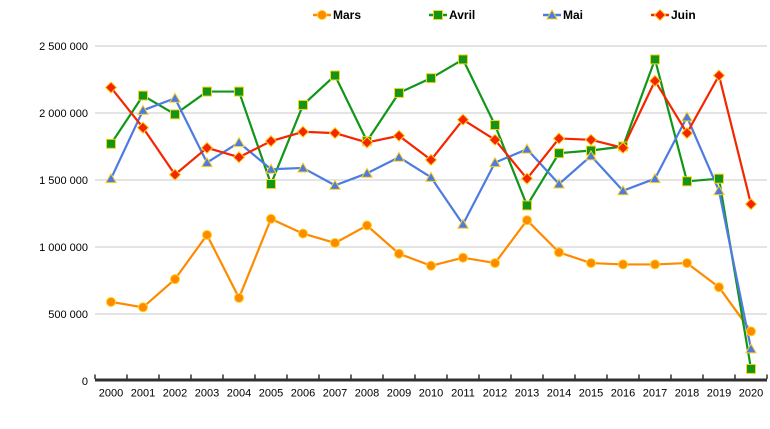  I want to click on x-axis-tick-label: 2016, so click(623, 394).